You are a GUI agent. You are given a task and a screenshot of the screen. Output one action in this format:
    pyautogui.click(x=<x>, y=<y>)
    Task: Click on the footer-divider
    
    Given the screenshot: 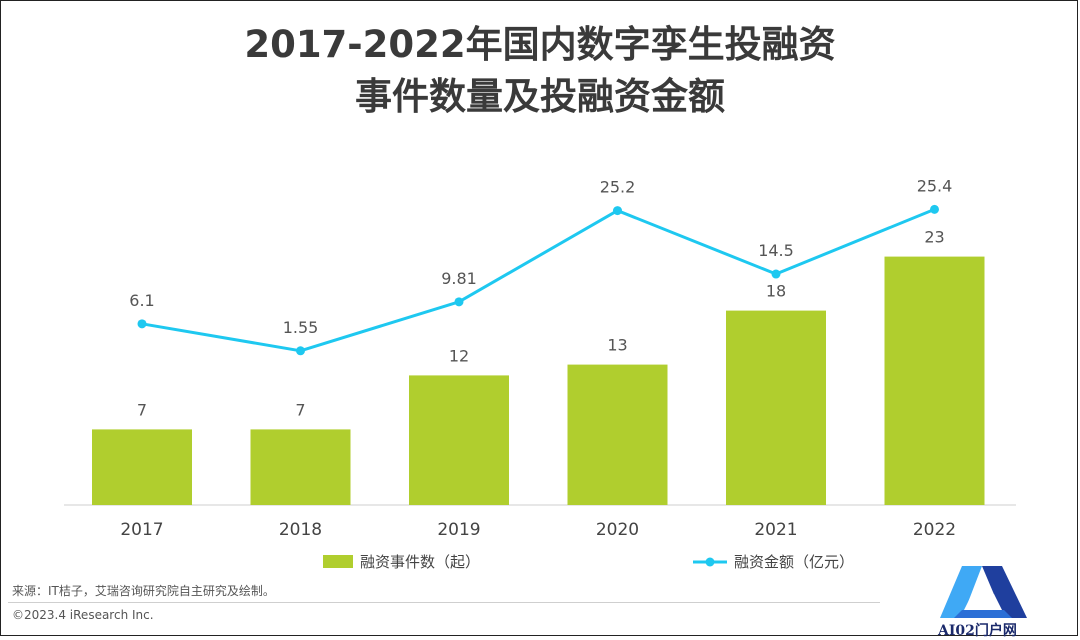 What is the action you would take?
    pyautogui.click(x=444, y=602)
    